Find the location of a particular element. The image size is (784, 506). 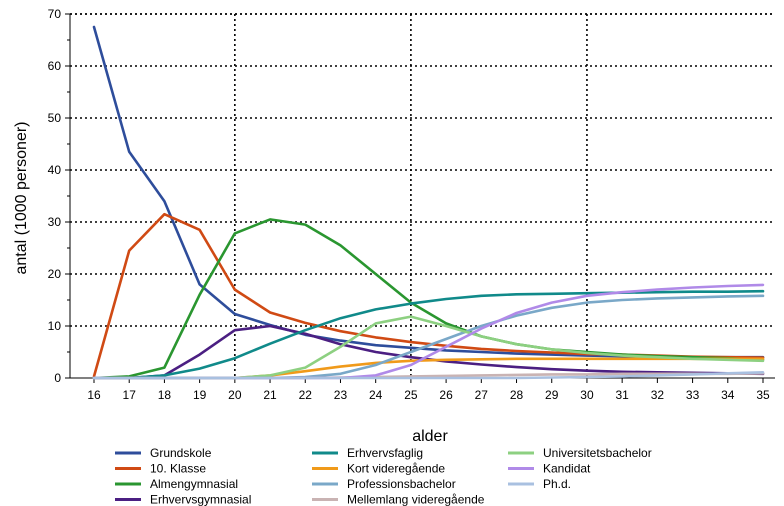

x-tick-label: 34 is located at coordinates (728, 395).